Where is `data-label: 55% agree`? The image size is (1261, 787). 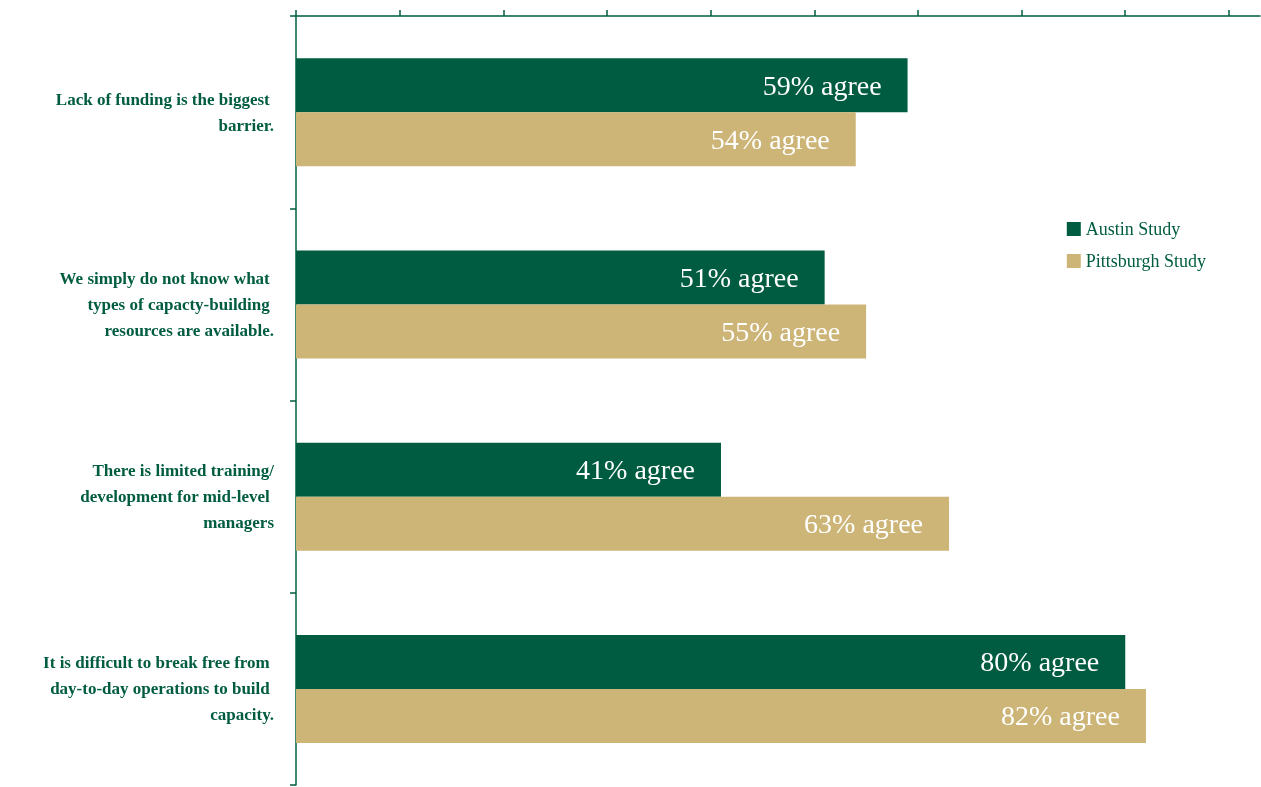
data-label: 55% agree is located at coordinates (781, 331).